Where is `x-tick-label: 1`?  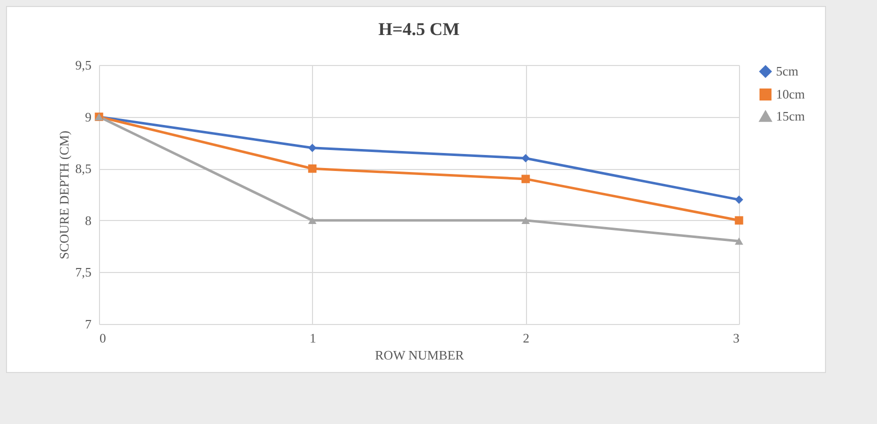
x-tick-label: 1 is located at coordinates (313, 338).